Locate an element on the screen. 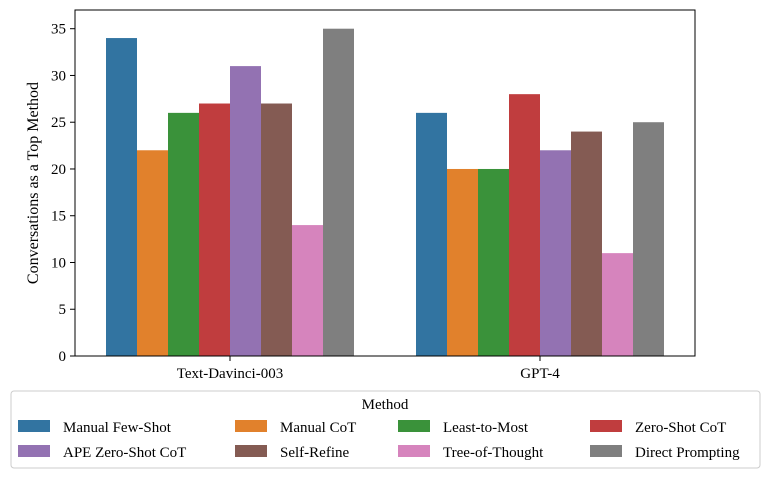  legend-swatch-ape-zero-shot-cot is located at coordinates (34, 451).